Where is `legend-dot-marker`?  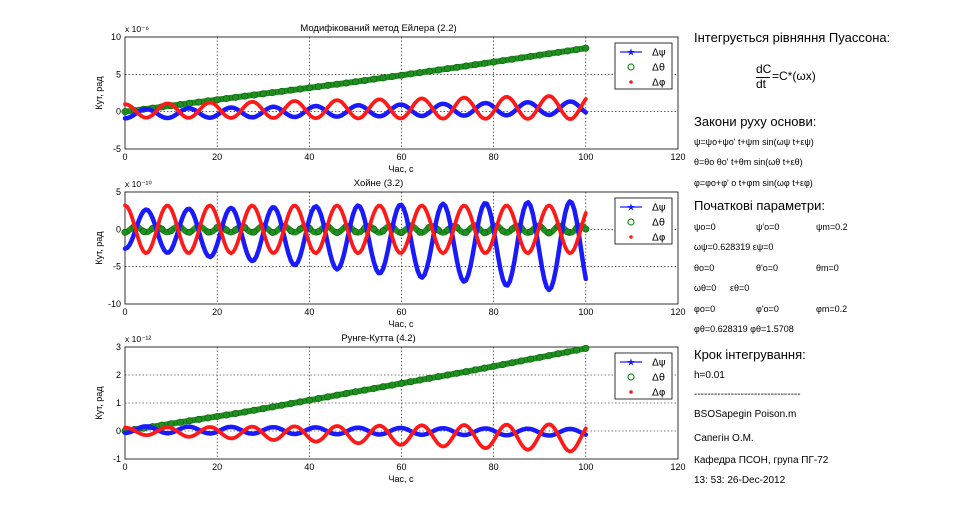 legend-dot-marker is located at coordinates (631, 82).